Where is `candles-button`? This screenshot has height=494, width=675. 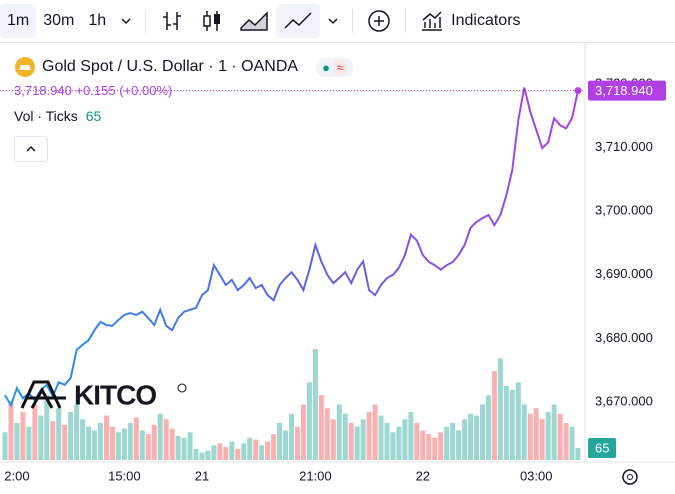 candles-button is located at coordinates (212, 21).